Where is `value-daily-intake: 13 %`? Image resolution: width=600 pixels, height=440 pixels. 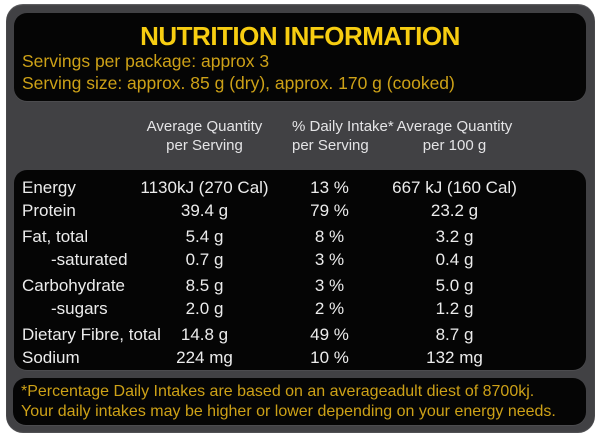
value-daily-intake: 13 % is located at coordinates (329, 187).